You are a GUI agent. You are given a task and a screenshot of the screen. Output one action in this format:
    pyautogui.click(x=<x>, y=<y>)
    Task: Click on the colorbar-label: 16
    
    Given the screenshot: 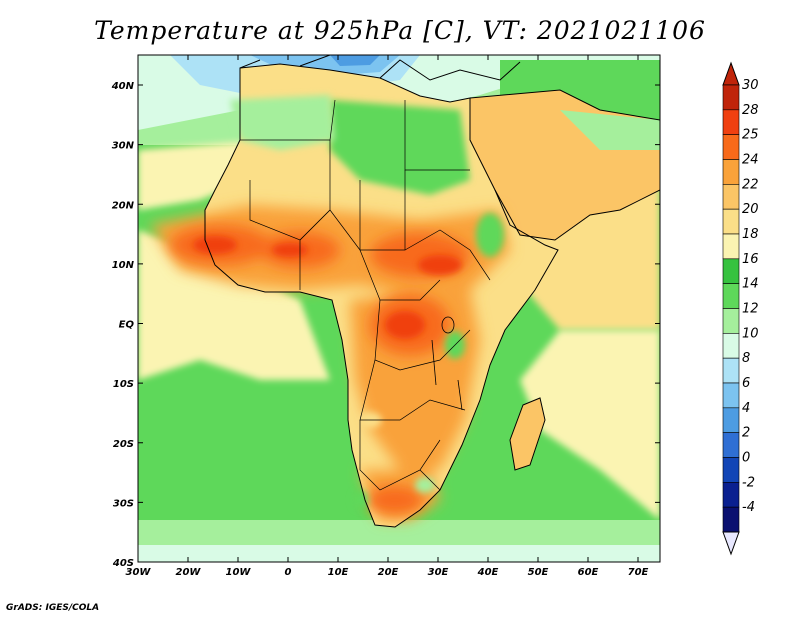 What is the action you would take?
    pyautogui.click(x=750, y=259)
    